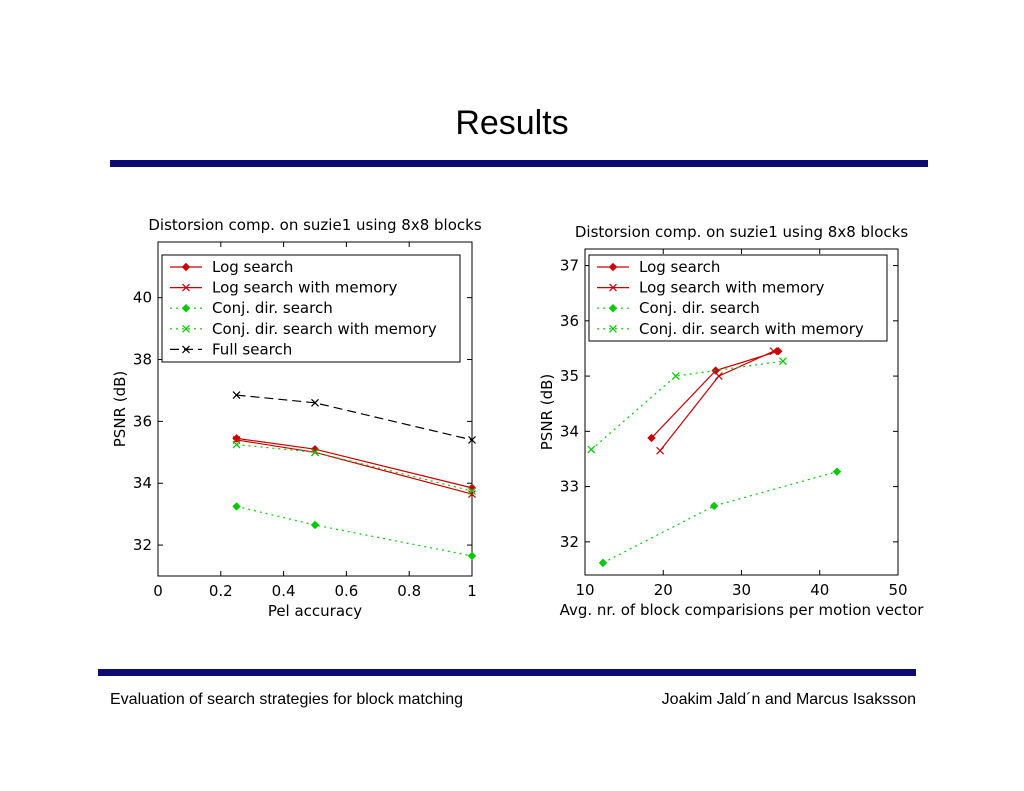 The height and width of the screenshot is (791, 1024). What do you see at coordinates (221, 591) in the screenshot?
I see `x-tick-label: 0.2` at bounding box center [221, 591].